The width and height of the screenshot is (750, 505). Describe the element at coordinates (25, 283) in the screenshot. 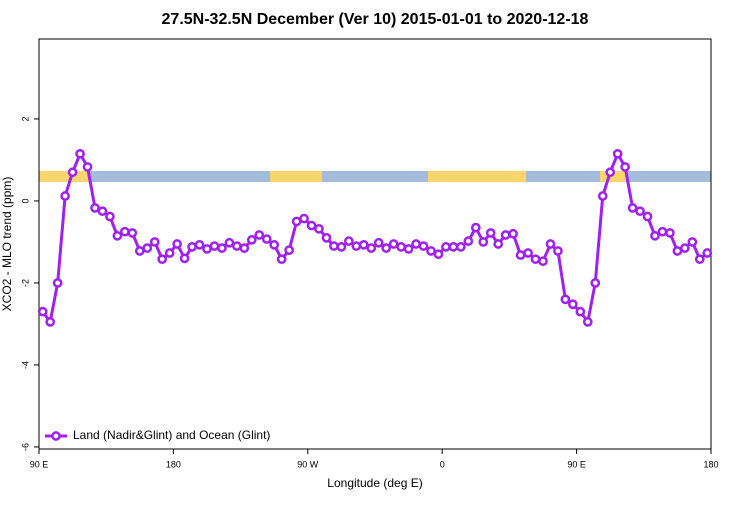

I see `y-tick-label: -2` at that location.